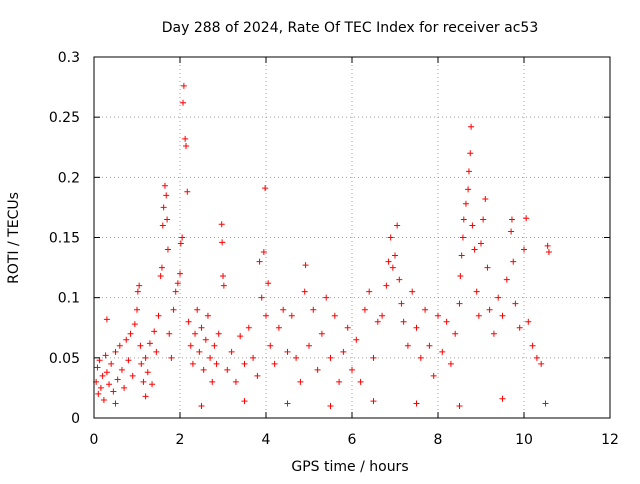 The height and width of the screenshot is (484, 640). What do you see at coordinates (180, 440) in the screenshot?
I see `x-tick-label: 2` at bounding box center [180, 440].